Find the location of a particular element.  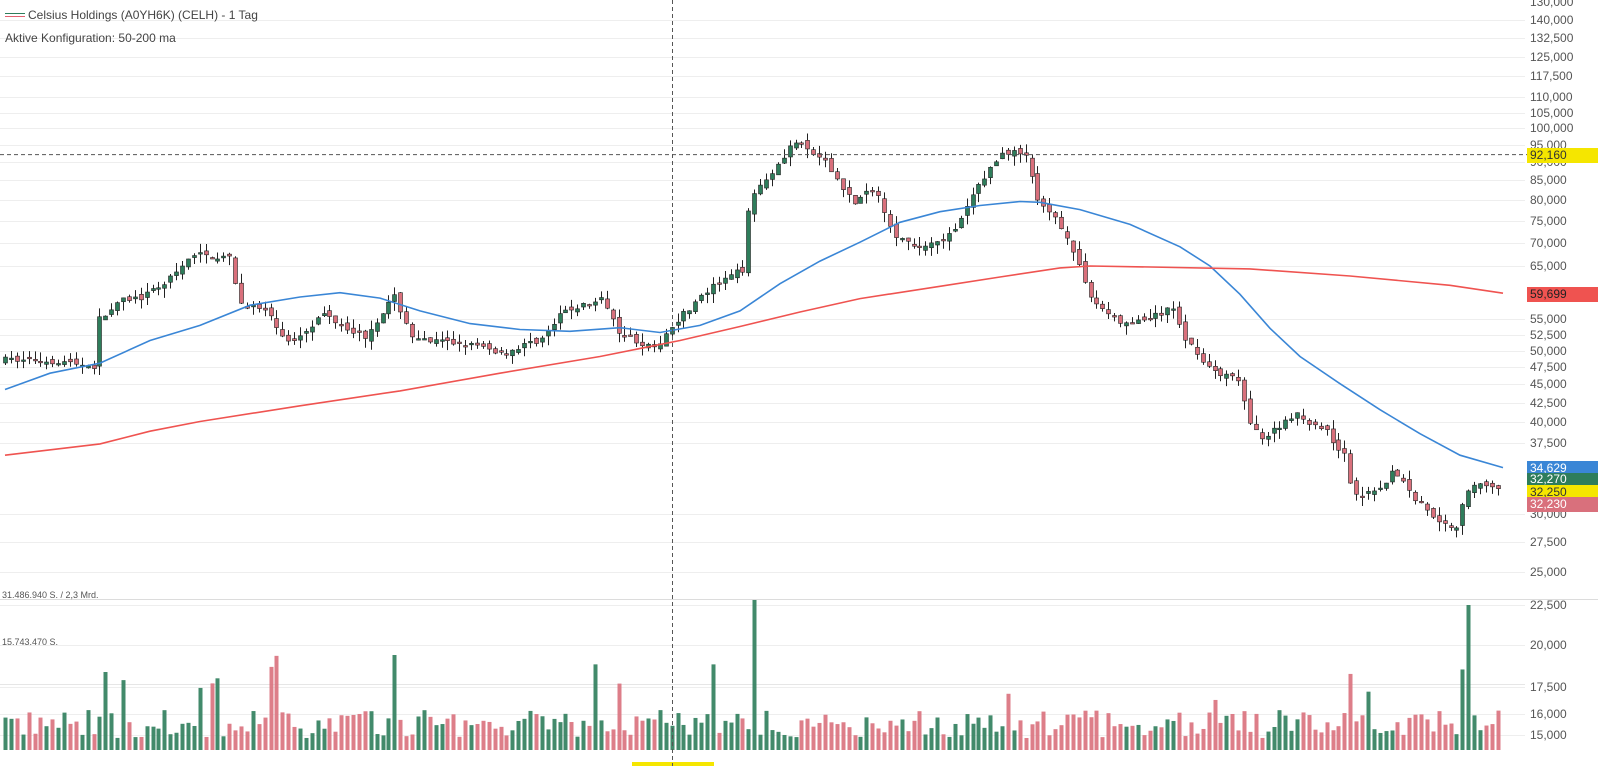

axis-tick-label: 132,500 is located at coordinates (1552, 38).